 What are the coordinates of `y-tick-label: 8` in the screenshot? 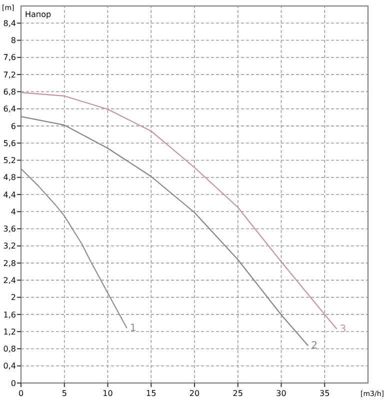 It's located at (13, 41).